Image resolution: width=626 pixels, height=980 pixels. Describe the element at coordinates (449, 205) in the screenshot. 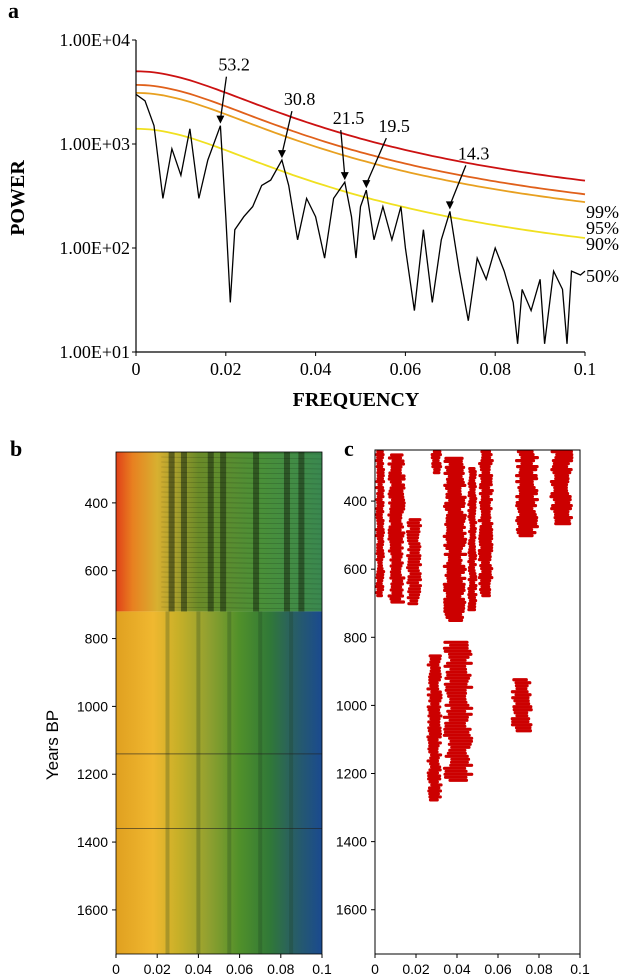

I see `annotation-arrowhead` at that location.